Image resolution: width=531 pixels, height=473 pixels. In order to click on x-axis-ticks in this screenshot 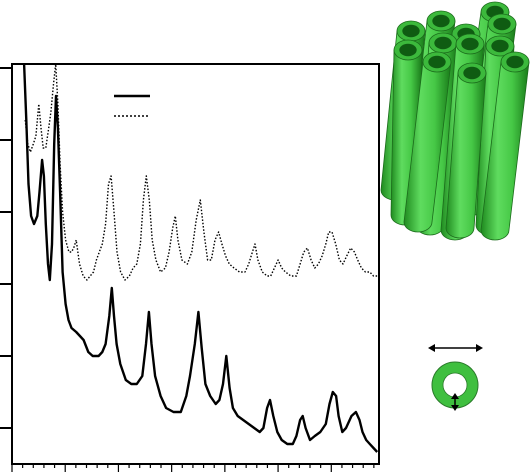, I will do `click(193, 468)`.